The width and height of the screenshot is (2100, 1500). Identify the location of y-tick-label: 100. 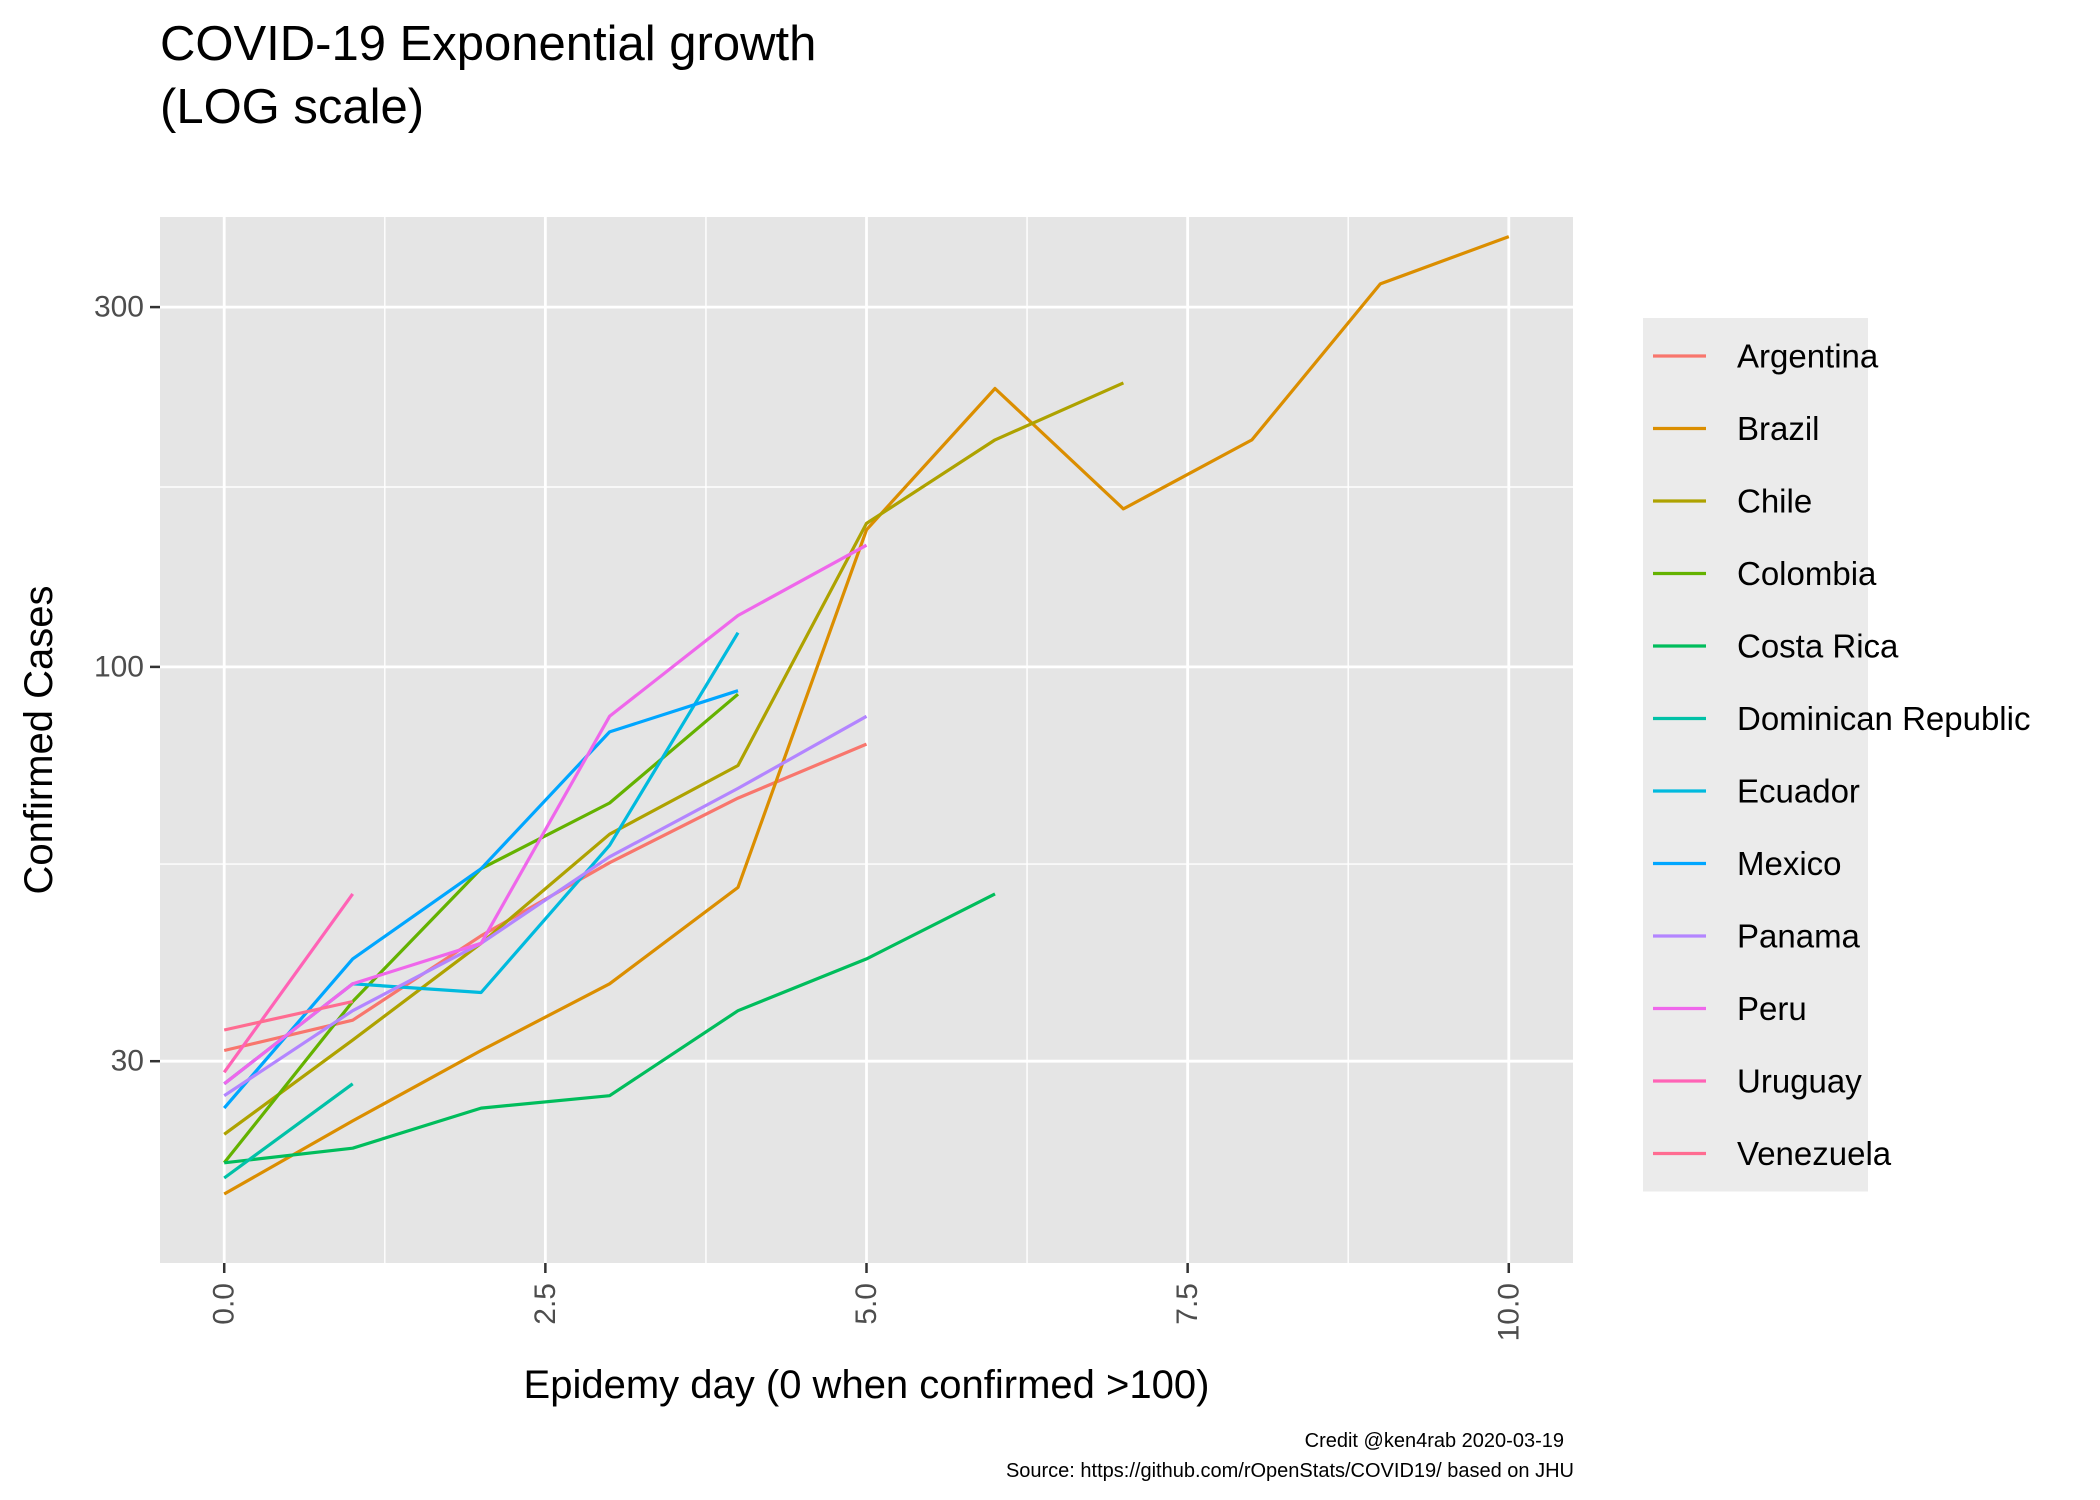
(119, 666).